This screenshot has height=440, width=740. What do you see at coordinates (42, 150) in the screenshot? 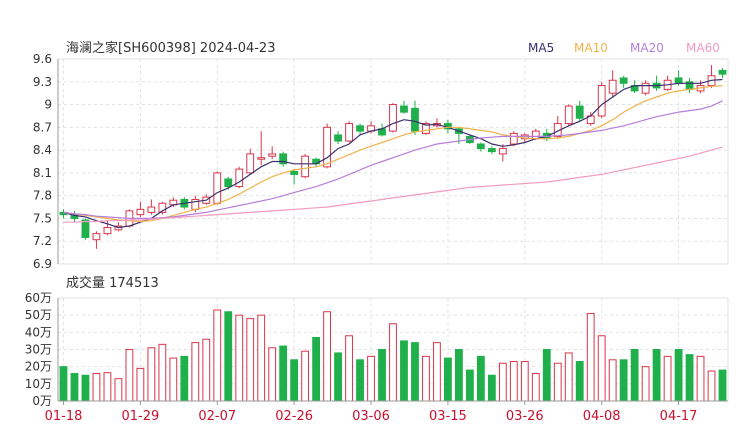
I see `kline-y-tick: 8.4` at bounding box center [42, 150].